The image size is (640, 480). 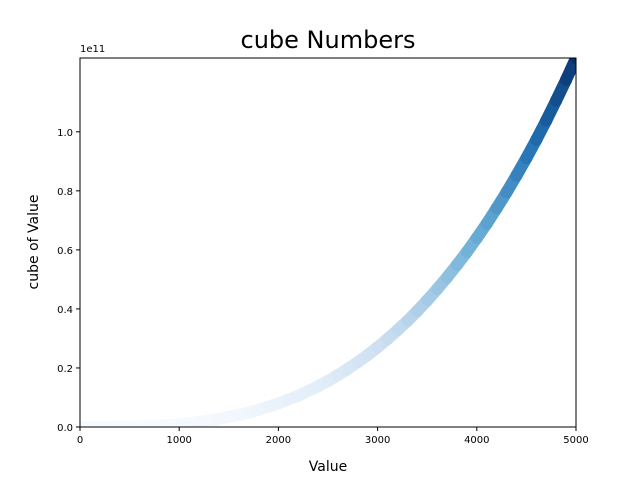 What do you see at coordinates (278, 440) in the screenshot?
I see `x-tick-label: 2000` at bounding box center [278, 440].